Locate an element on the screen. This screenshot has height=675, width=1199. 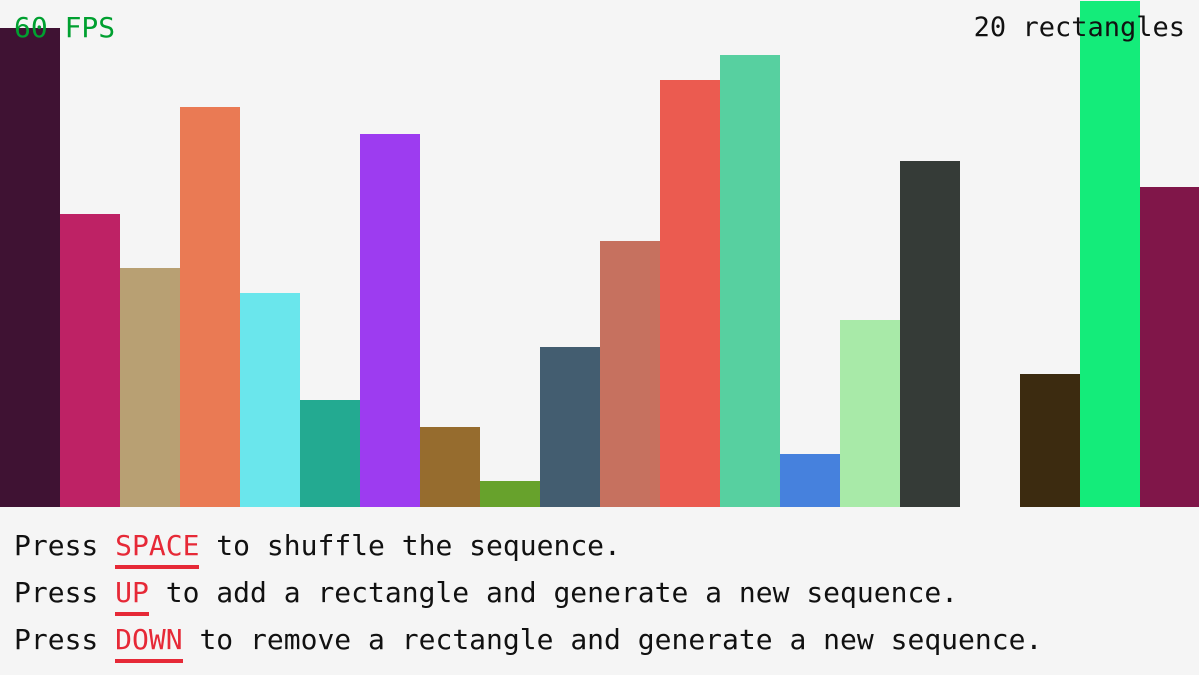
key-down: DOWN is located at coordinates (149, 643).